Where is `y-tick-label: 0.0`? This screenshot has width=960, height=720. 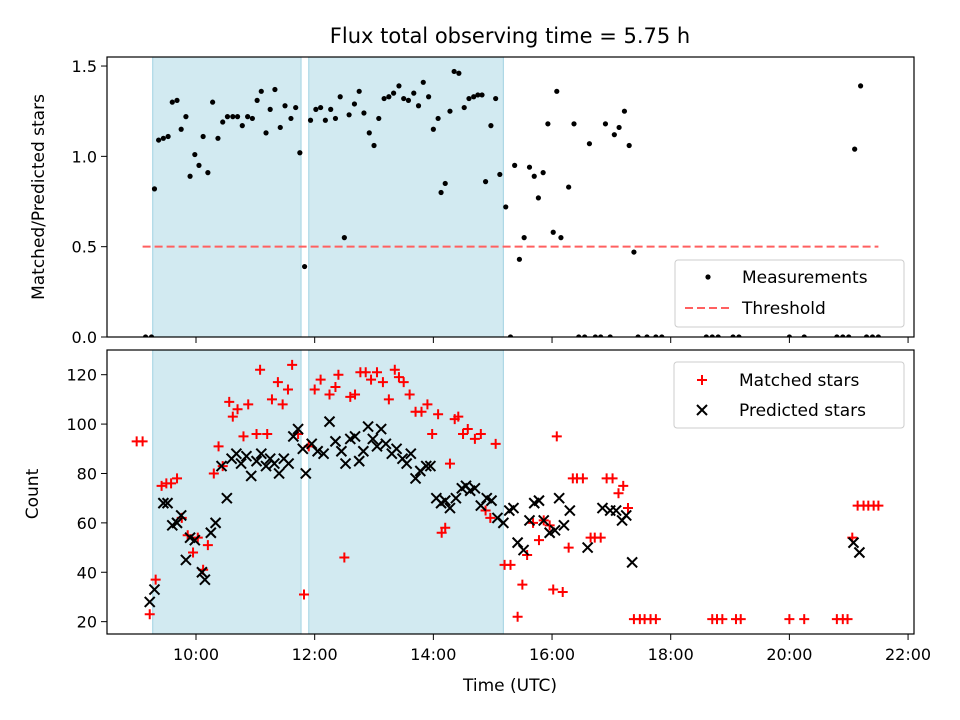
y-tick-label: 0.0 is located at coordinates (84, 337).